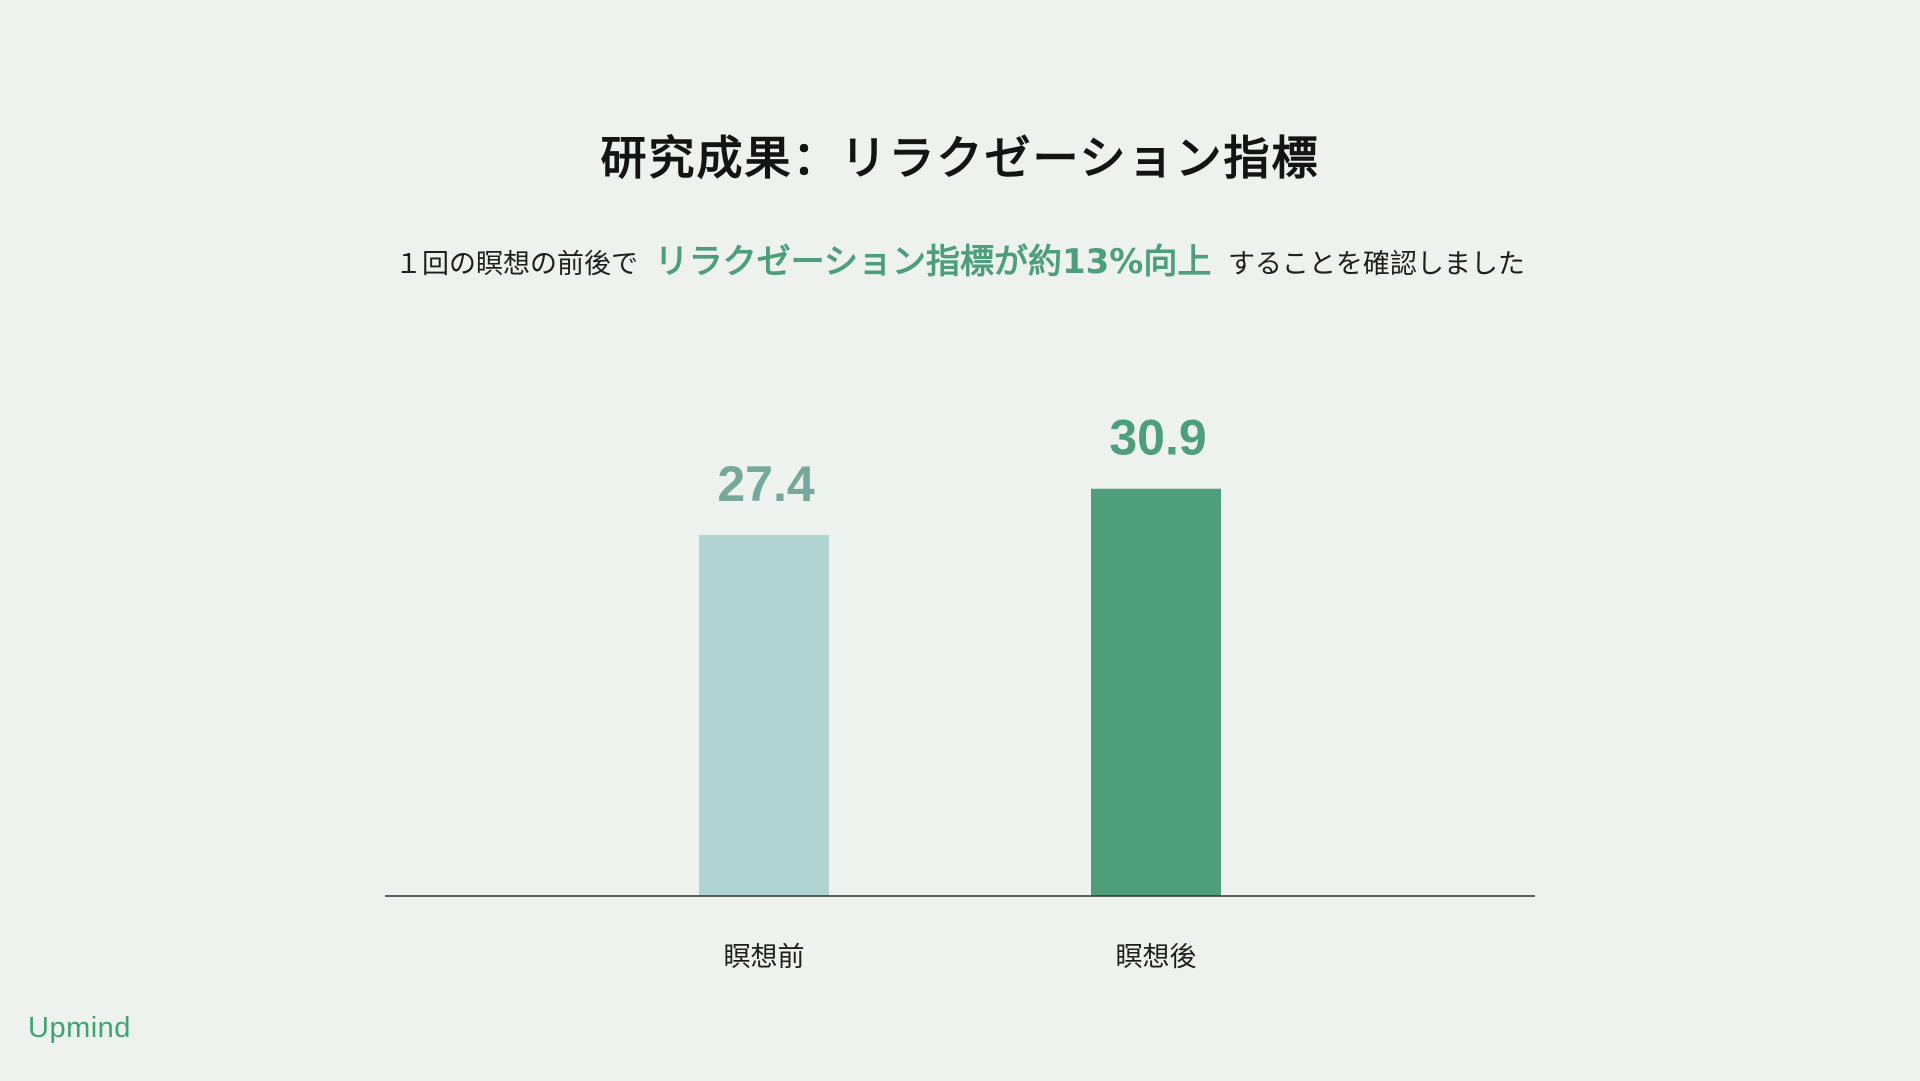 This screenshot has width=1920, height=1081. I want to click on bar-value-before: 27.4, so click(766, 484).